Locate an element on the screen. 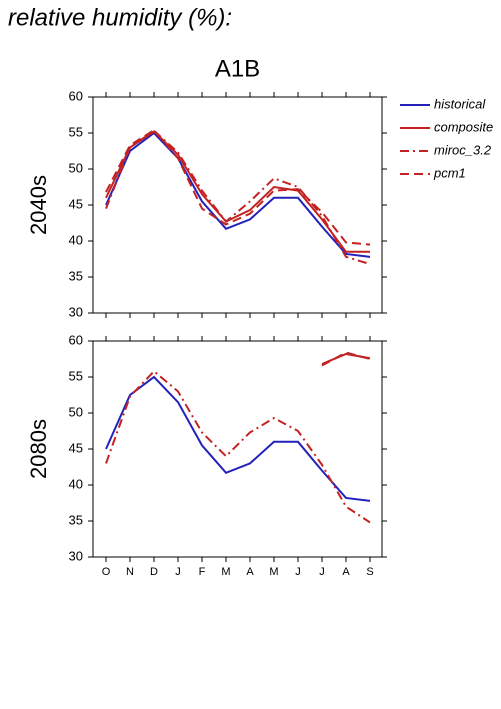 This screenshot has width=501, height=709. legend-label: miroc_3.2 is located at coordinates (463, 149).